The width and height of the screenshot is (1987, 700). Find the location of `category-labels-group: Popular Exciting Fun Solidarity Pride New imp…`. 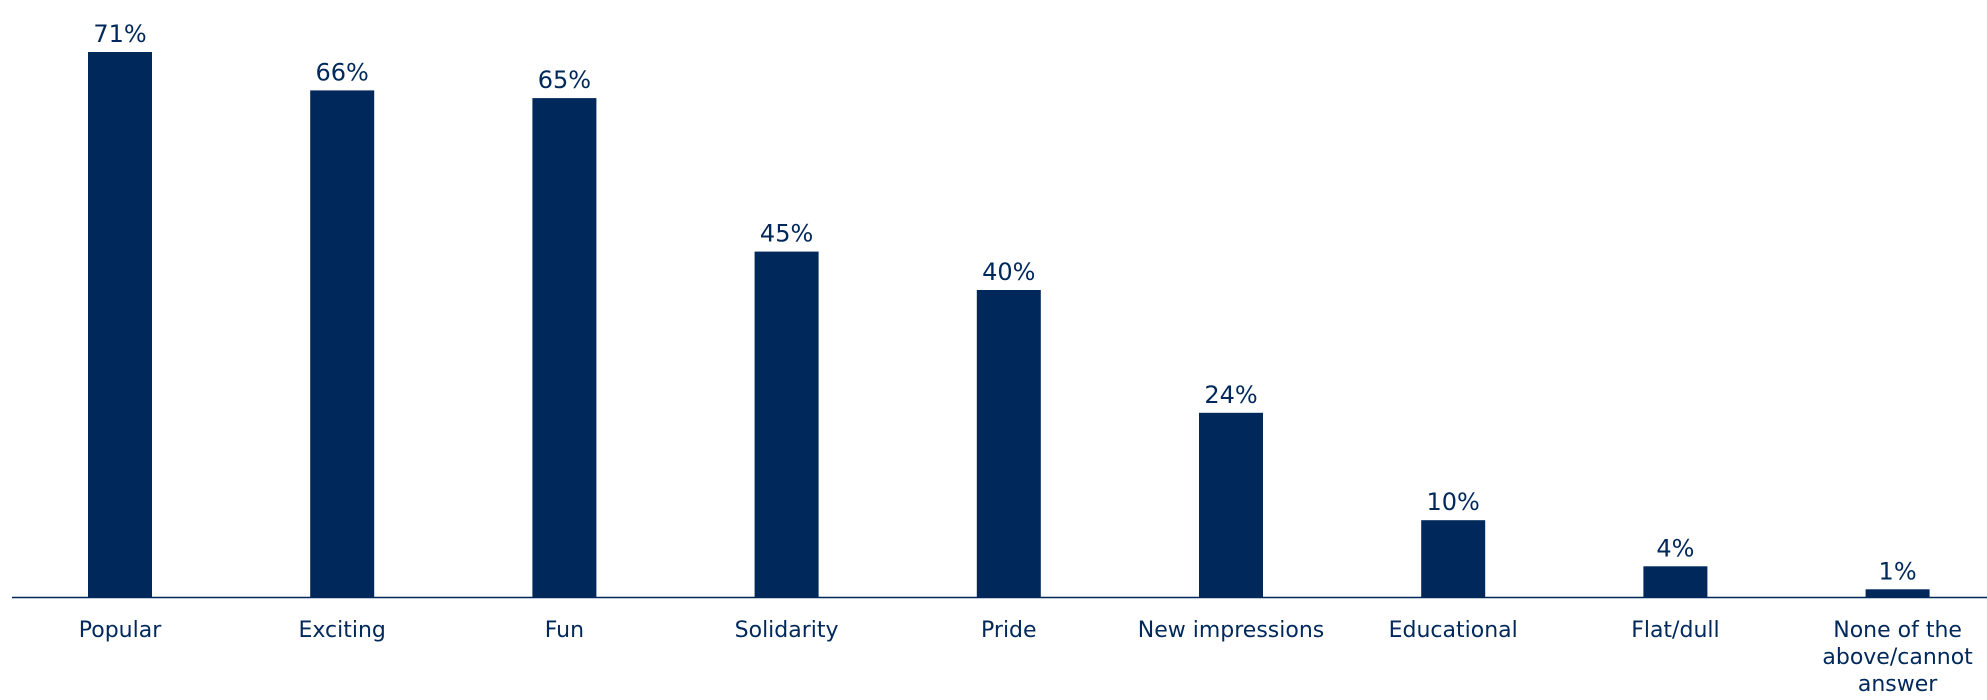

category-labels-group: Popular Exciting Fun Solidarity Pride New imp… is located at coordinates (1026, 657).